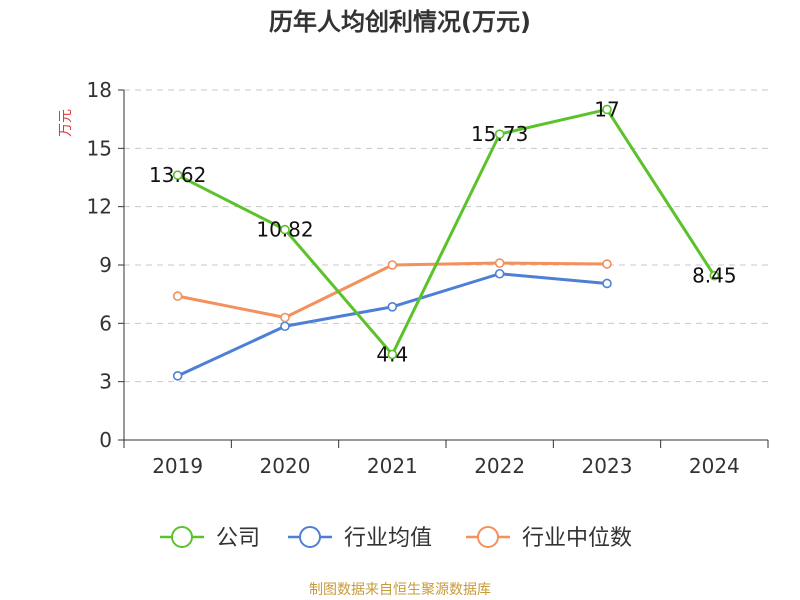 This screenshot has height=600, width=800. What do you see at coordinates (177, 466) in the screenshot?
I see `x-tick-label: 2019` at bounding box center [177, 466].